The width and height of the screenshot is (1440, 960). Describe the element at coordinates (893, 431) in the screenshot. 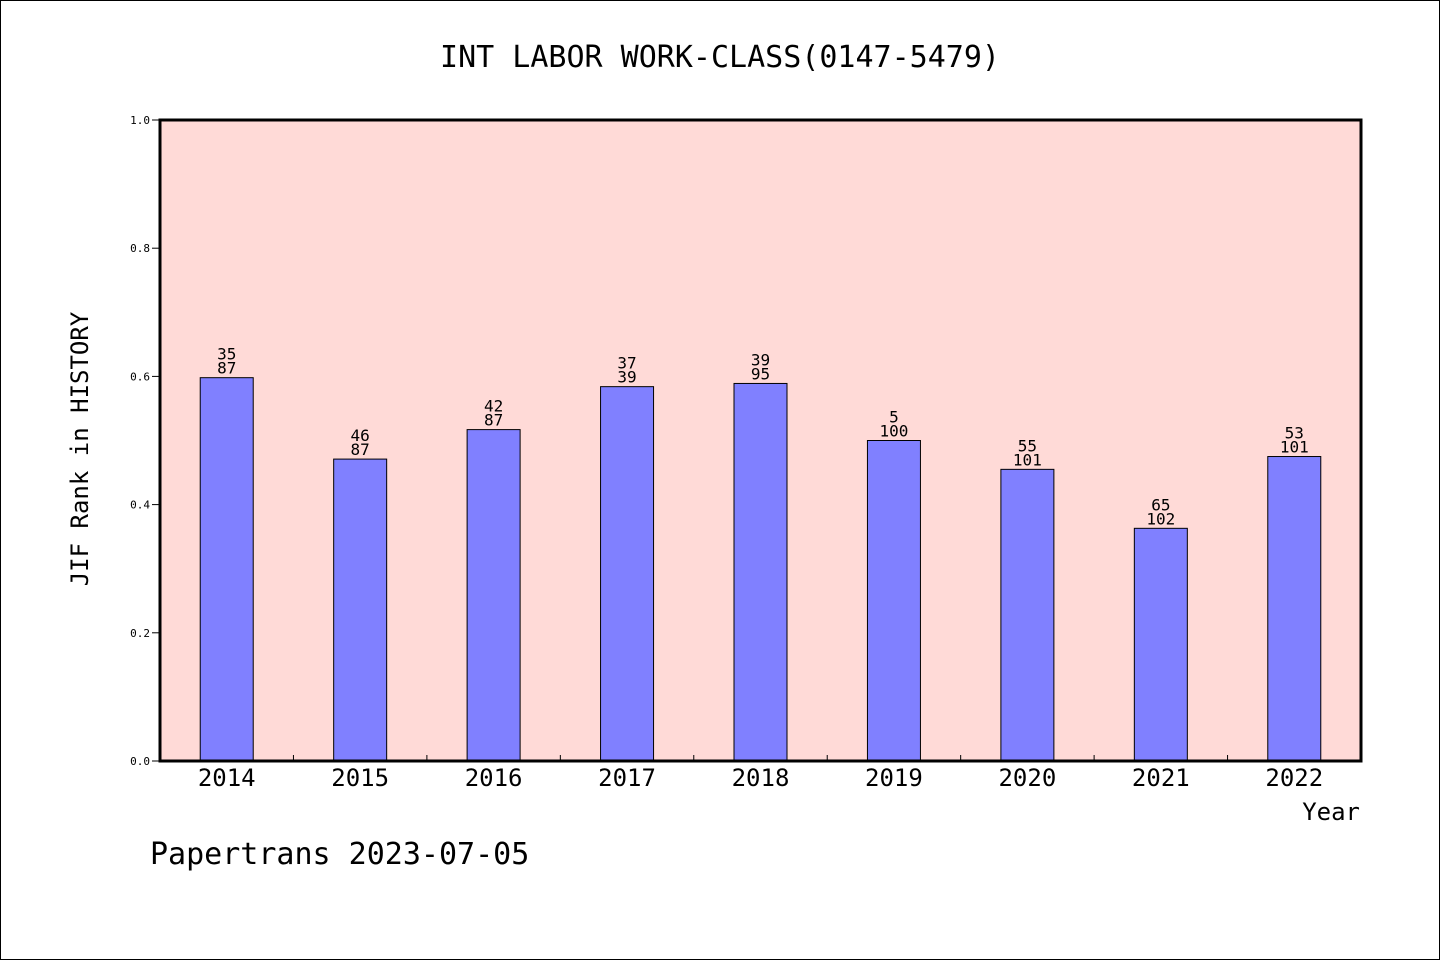

I see `bar-label-total: 100` at that location.